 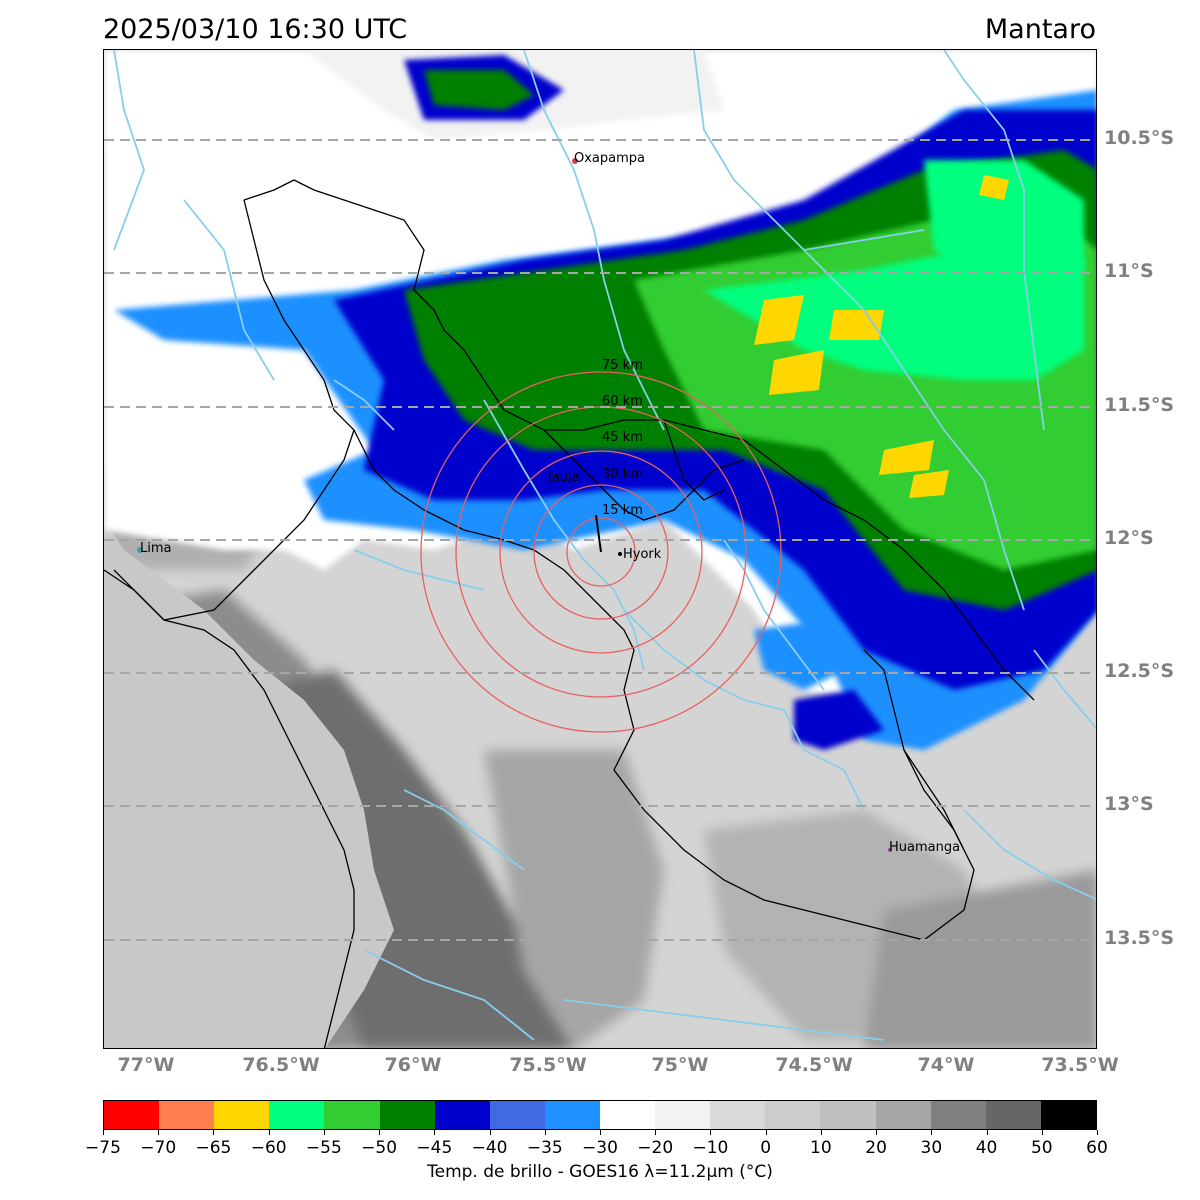 I want to click on city-label-oxapampa: Oxapampa, so click(x=609, y=158).